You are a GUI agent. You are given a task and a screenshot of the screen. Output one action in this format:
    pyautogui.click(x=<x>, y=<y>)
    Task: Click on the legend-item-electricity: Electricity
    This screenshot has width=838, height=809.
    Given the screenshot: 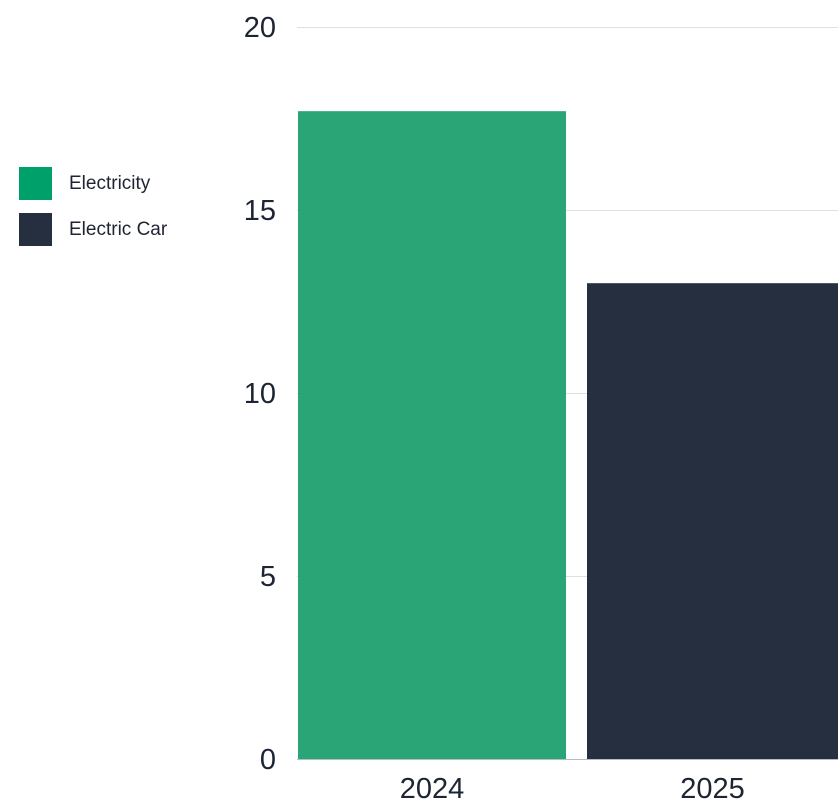 What is the action you would take?
    pyautogui.click(x=93, y=183)
    